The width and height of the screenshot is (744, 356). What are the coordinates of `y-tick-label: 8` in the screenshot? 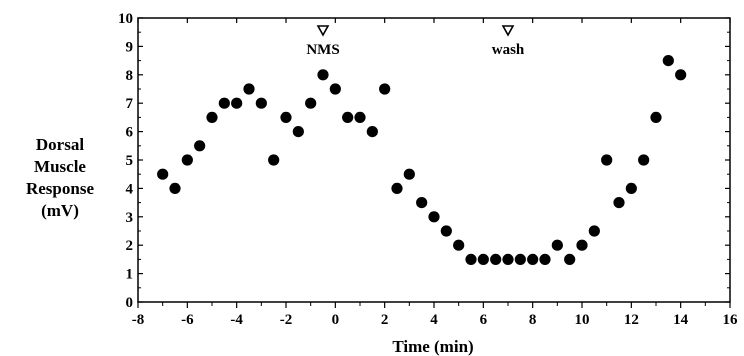 It's located at (130, 76).